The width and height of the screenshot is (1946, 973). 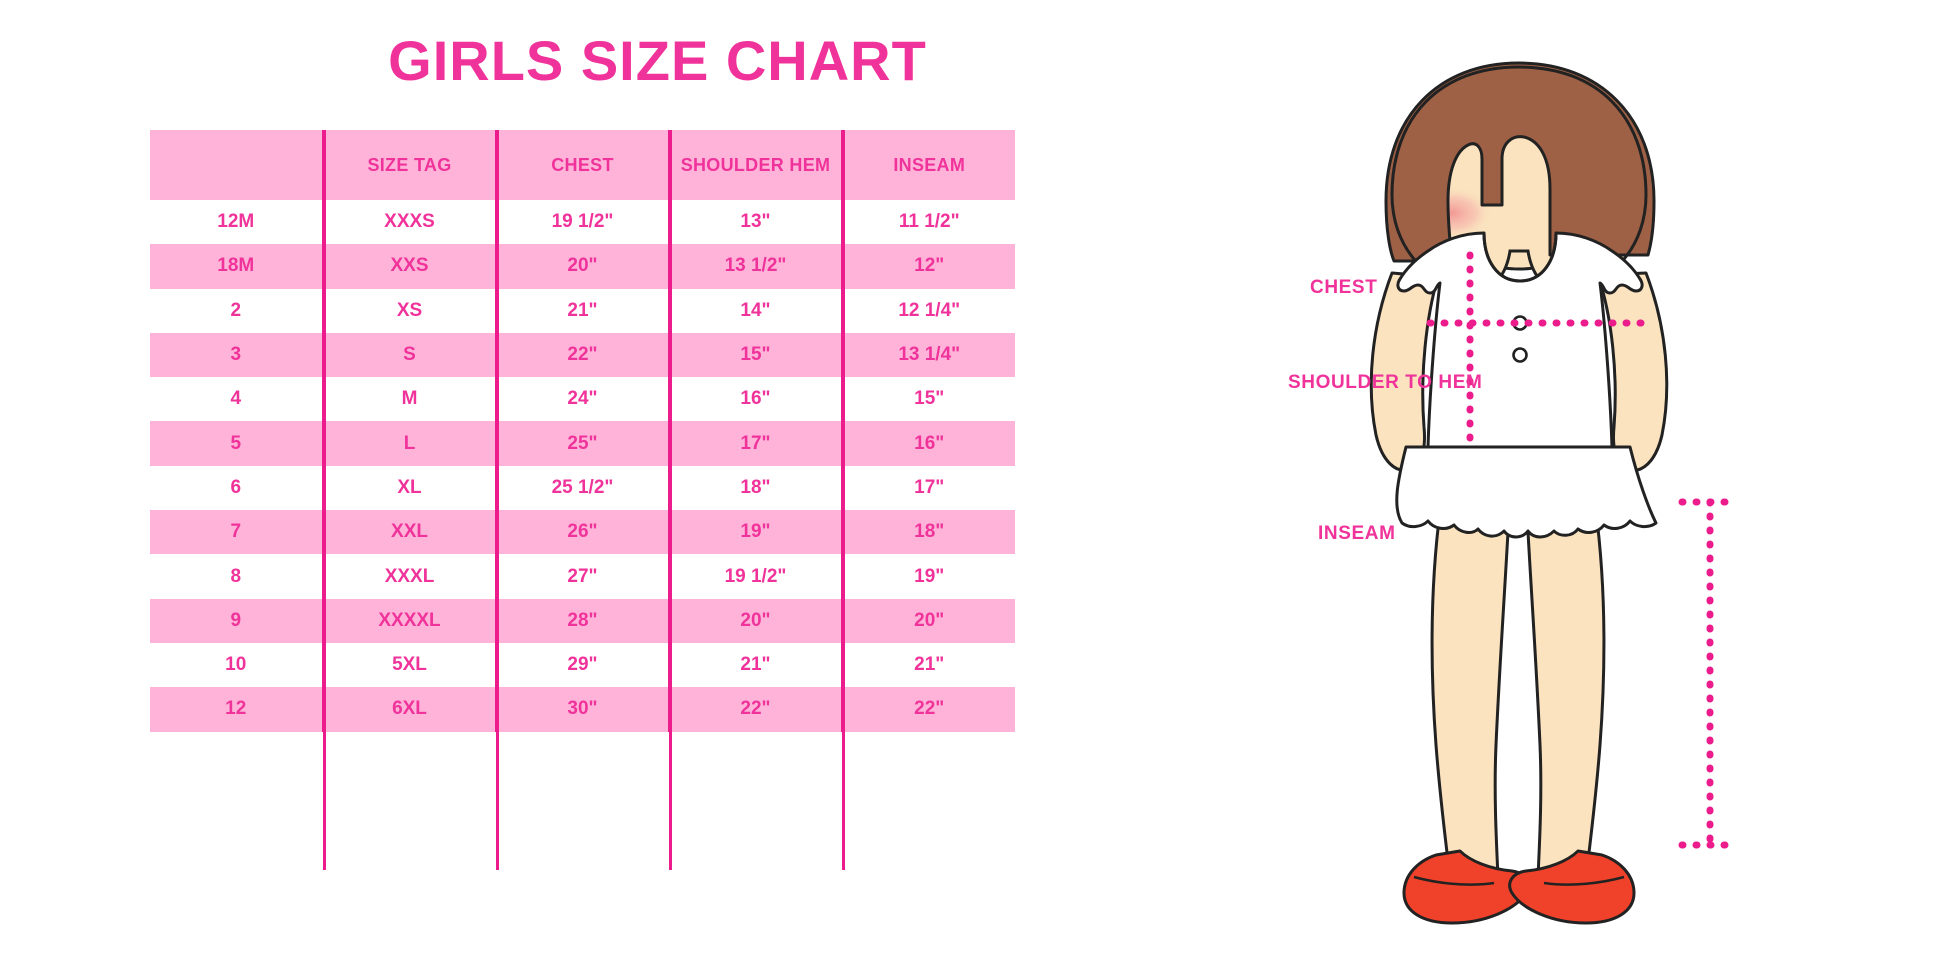 What do you see at coordinates (754, 443) in the screenshot?
I see `cell-shoulder-hem: 17"` at bounding box center [754, 443].